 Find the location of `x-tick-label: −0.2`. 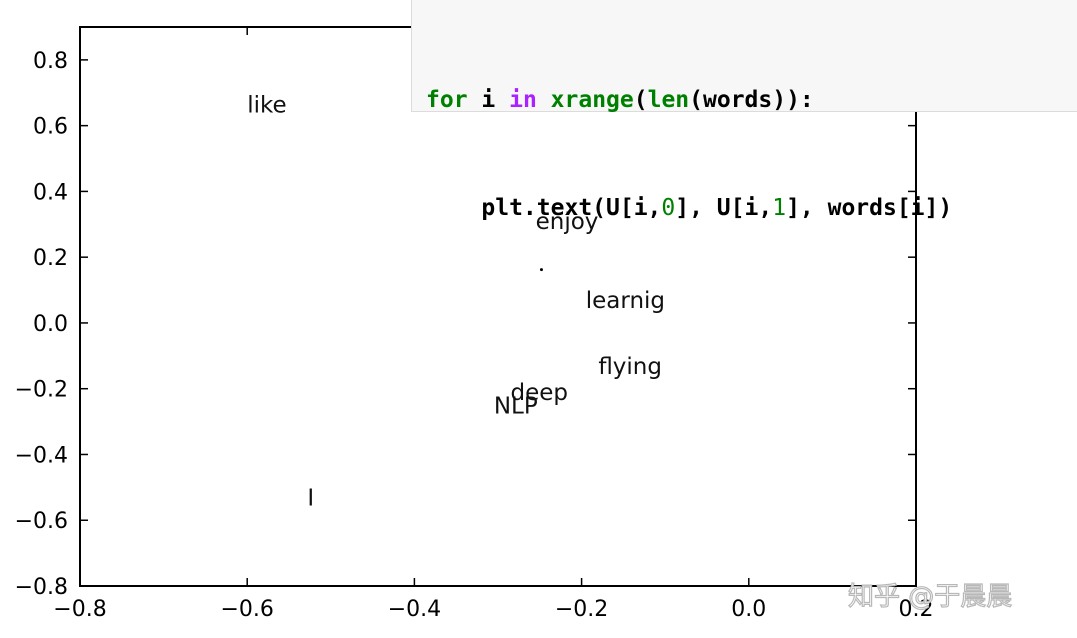

x-tick-label: −0.2 is located at coordinates (581, 609).